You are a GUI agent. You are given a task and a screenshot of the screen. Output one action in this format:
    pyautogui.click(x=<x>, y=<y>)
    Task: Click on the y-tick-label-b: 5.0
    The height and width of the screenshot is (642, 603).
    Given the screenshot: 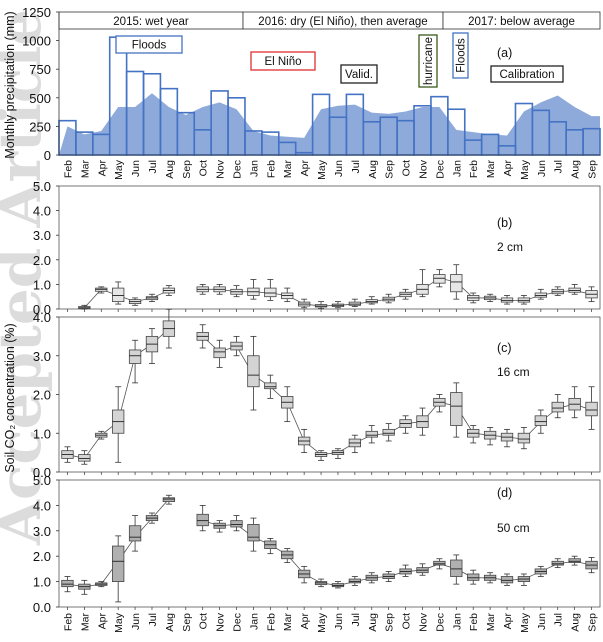 What is the action you would take?
    pyautogui.click(x=42, y=186)
    